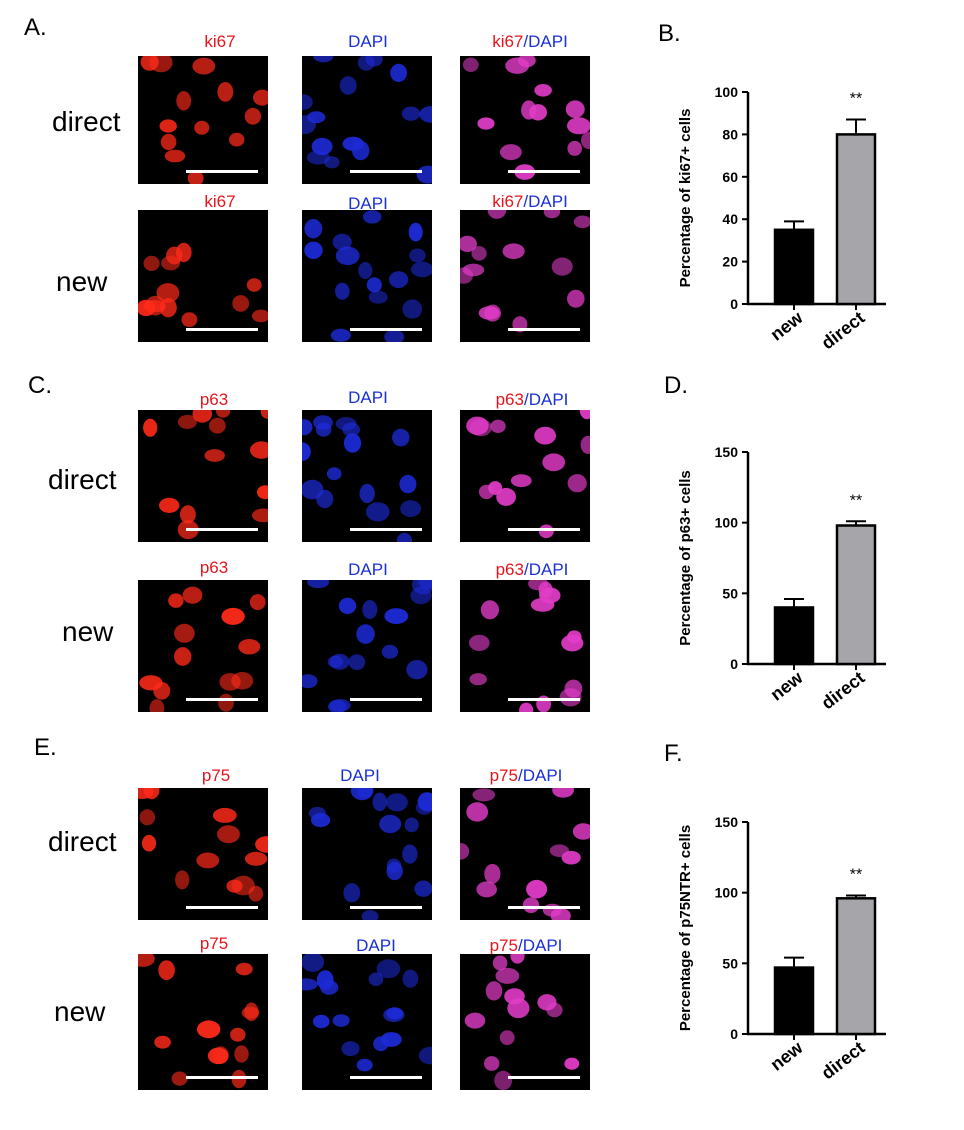 Image resolution: width=964 pixels, height=1130 pixels. I want to click on panel-letter-c: C., so click(40, 385).